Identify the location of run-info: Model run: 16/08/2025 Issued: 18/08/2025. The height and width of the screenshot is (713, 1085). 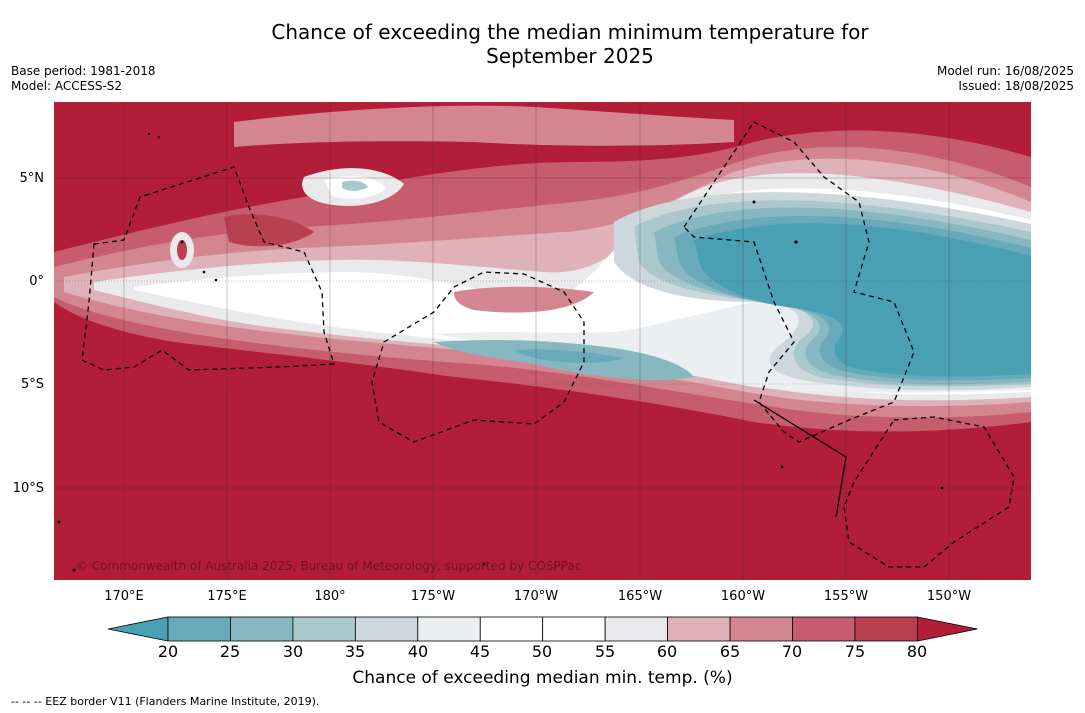
(1005, 79).